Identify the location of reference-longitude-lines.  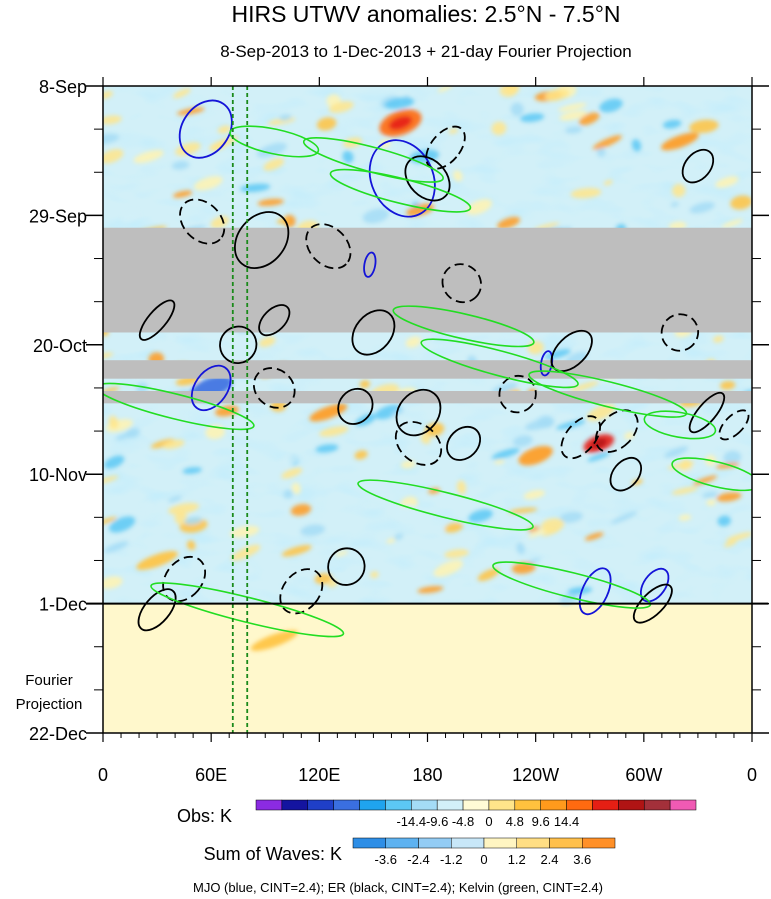
(240, 409).